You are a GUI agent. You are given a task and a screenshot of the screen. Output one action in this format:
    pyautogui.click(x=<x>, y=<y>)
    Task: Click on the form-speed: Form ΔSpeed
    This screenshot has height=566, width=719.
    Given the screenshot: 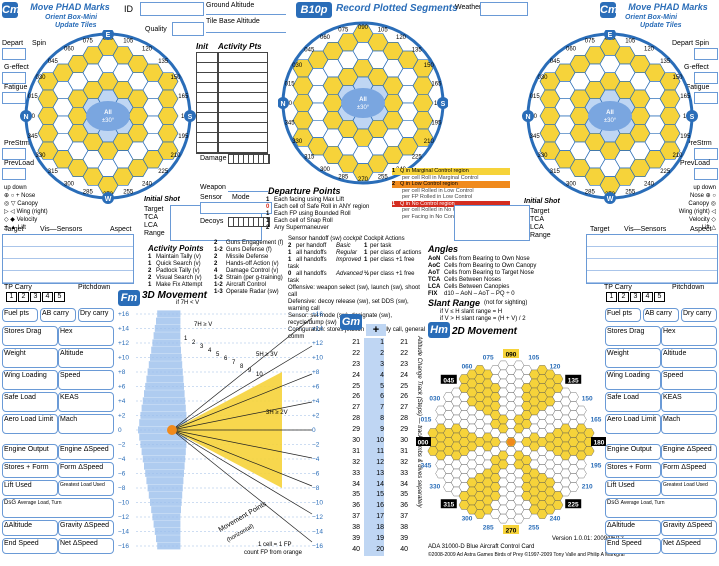 What is the action you would take?
    pyautogui.click(x=86, y=470)
    